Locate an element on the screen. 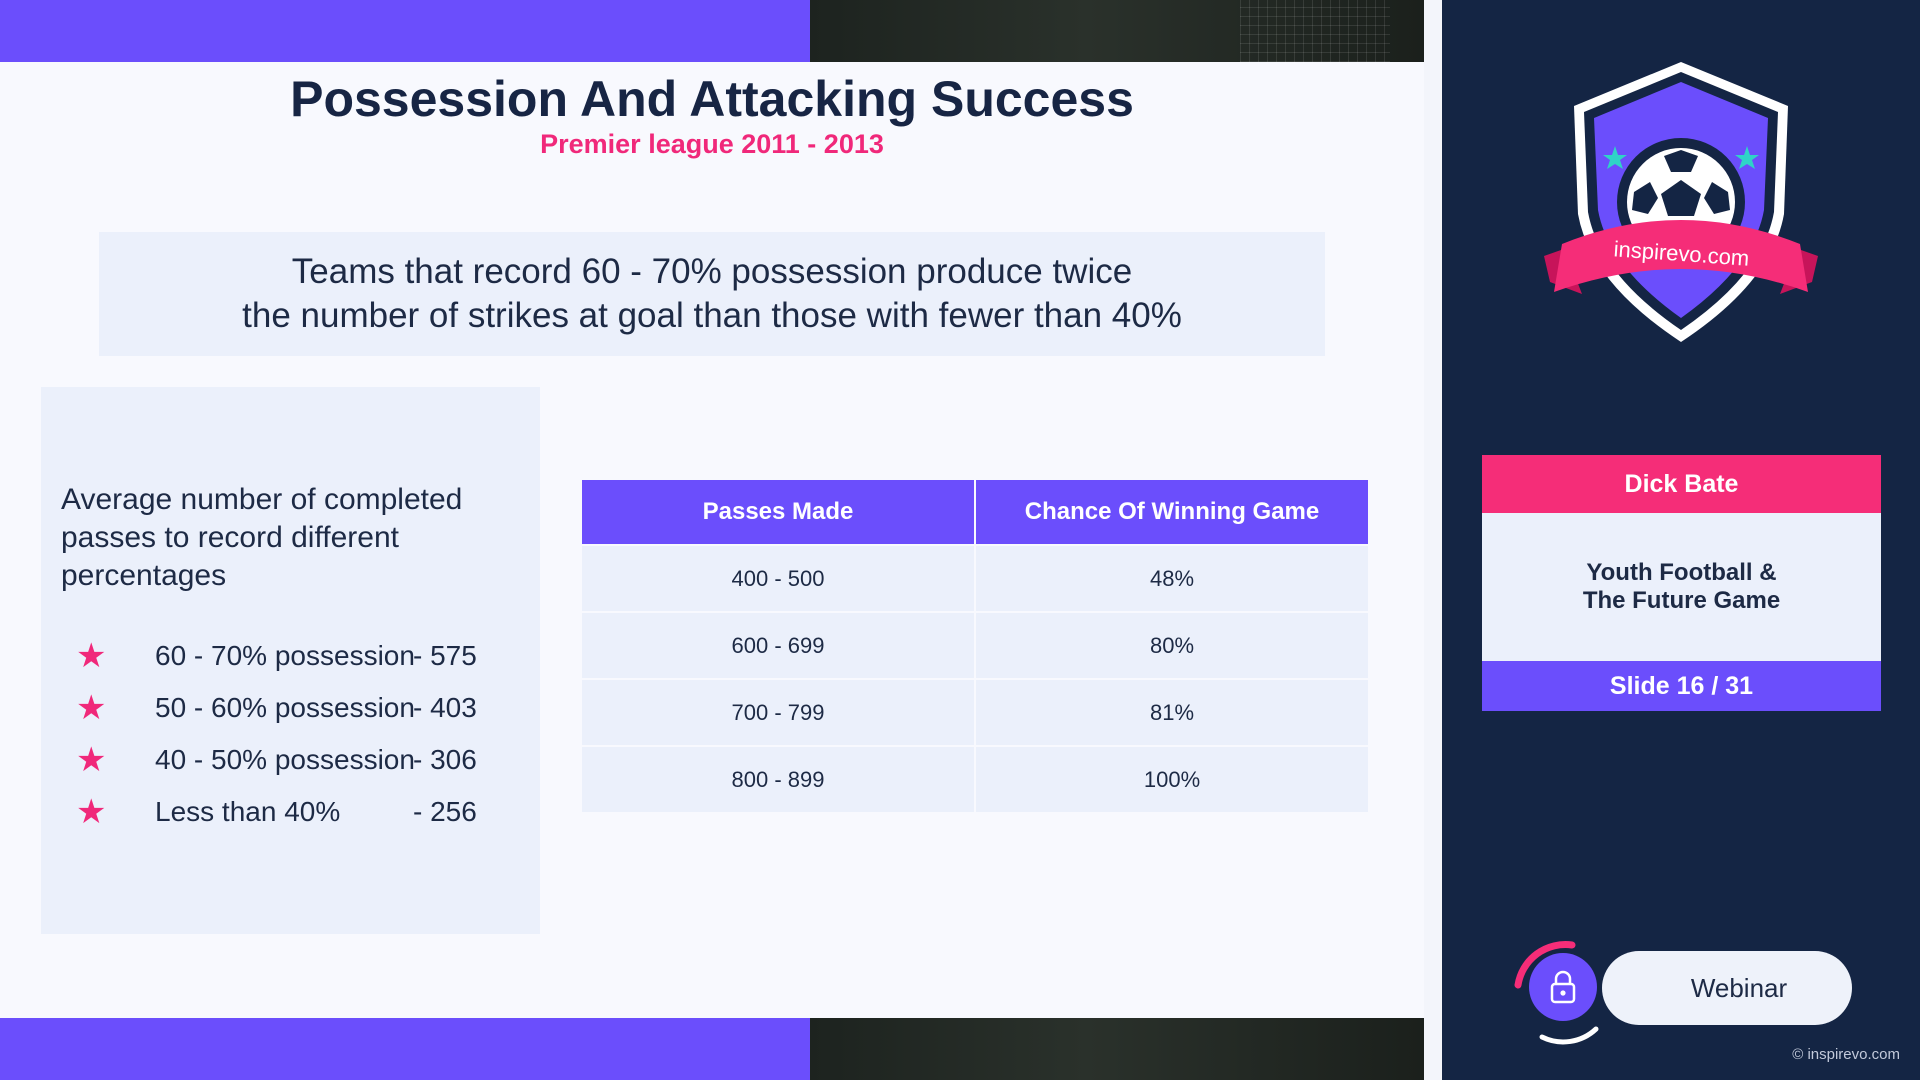 Image resolution: width=1920 pixels, height=1080 pixels. webinar-topic: Youth Football & The Future Game is located at coordinates (1681, 587).